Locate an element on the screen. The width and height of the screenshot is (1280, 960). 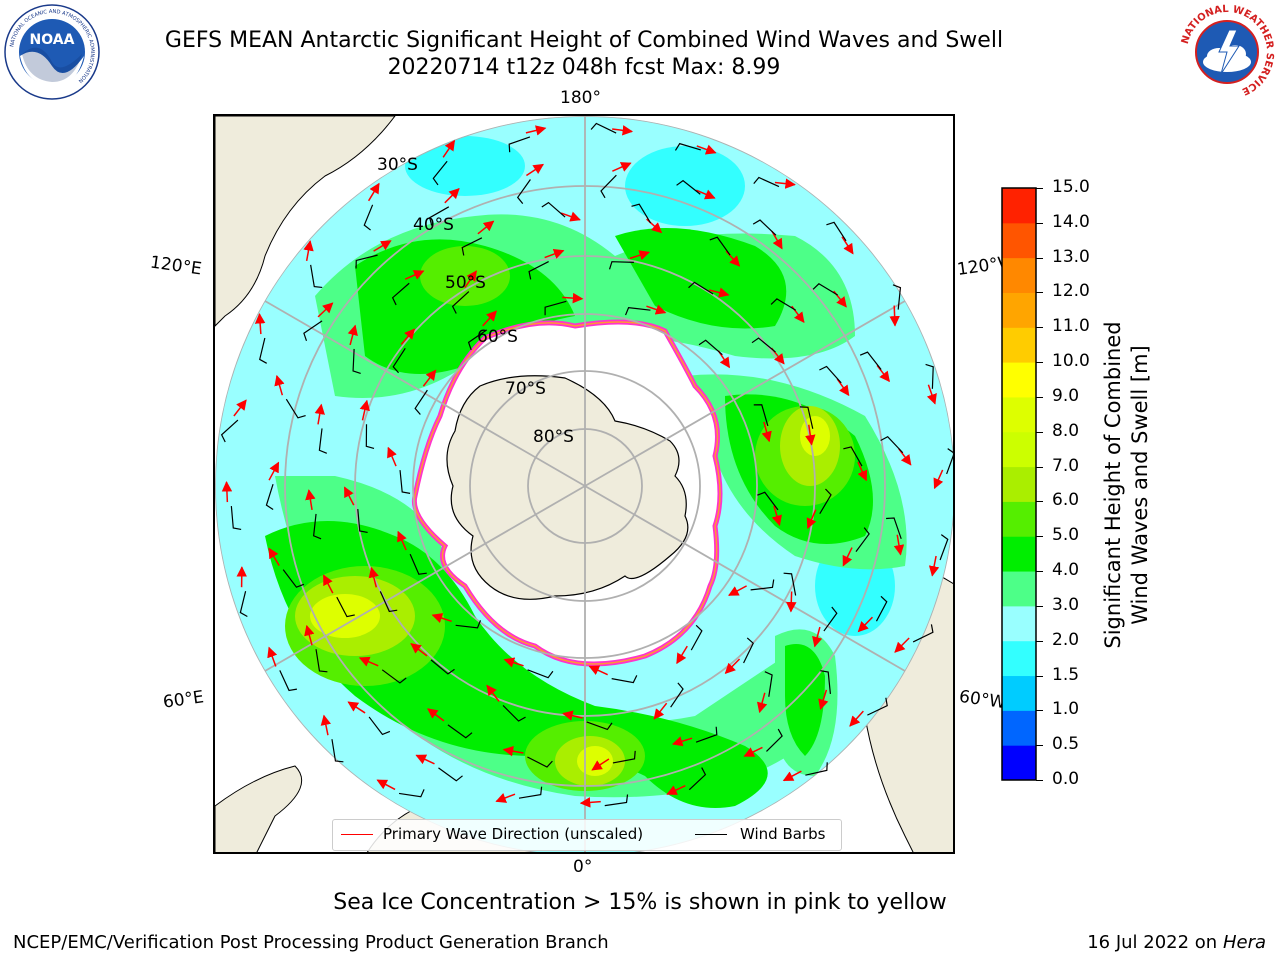
antarctica-landmass is located at coordinates (567, 487).